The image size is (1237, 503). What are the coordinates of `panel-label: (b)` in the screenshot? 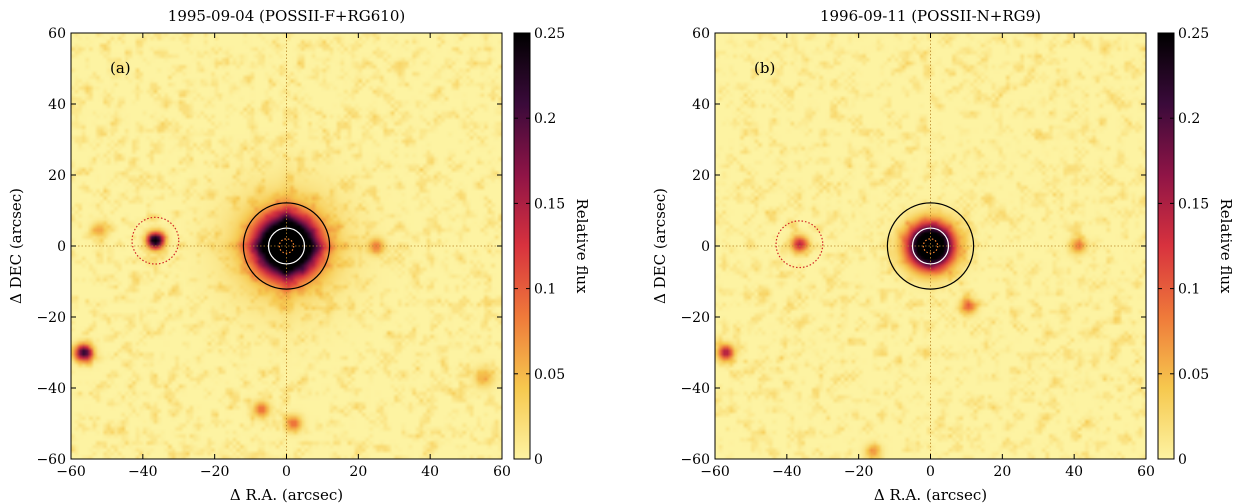 It's located at (764, 68).